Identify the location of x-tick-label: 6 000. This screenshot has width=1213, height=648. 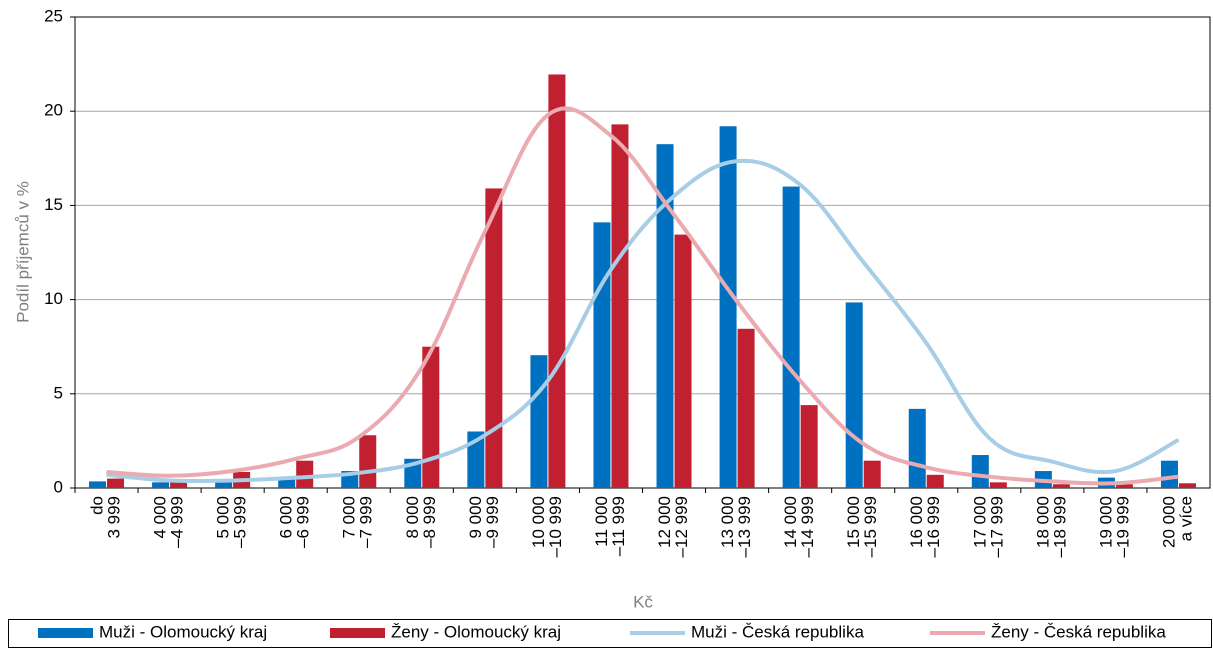
(286, 517).